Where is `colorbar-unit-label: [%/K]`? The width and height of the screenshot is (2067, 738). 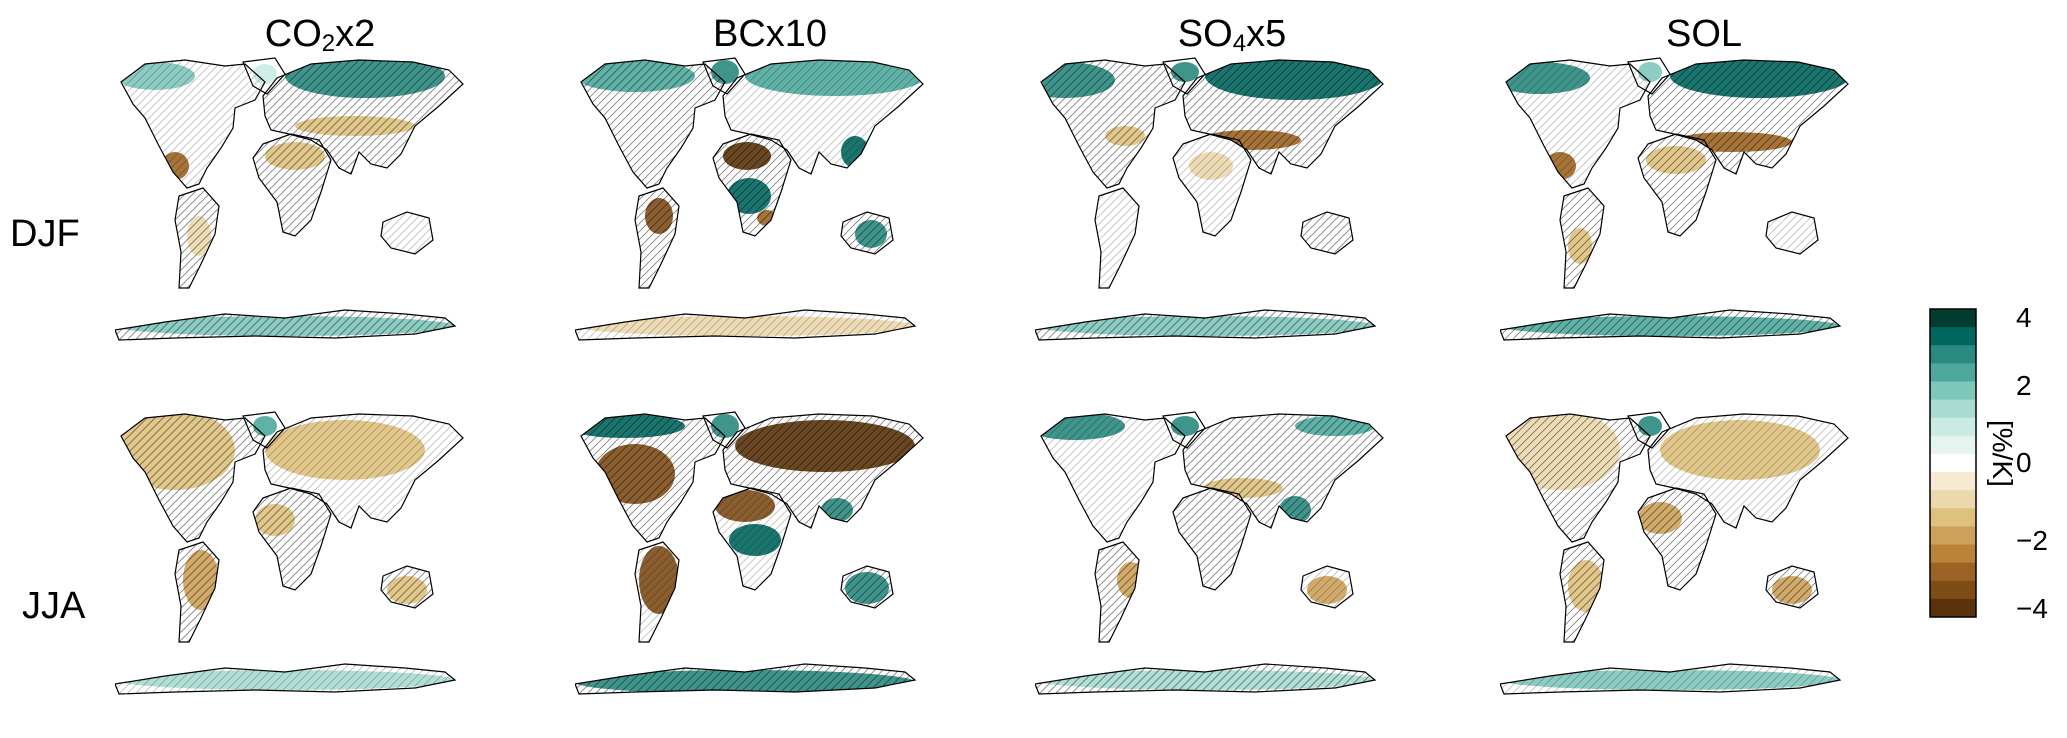
colorbar-unit-label: [%/K] is located at coordinates (2002, 453).